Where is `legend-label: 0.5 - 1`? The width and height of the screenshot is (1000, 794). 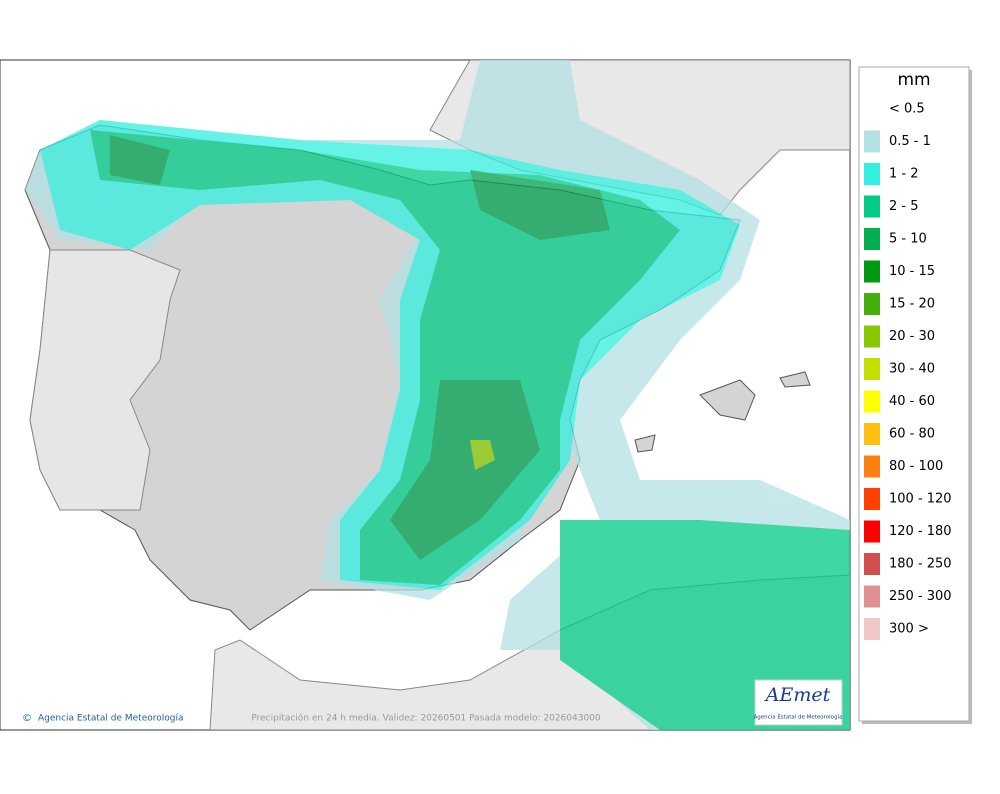 legend-label: 0.5 - 1 is located at coordinates (910, 141).